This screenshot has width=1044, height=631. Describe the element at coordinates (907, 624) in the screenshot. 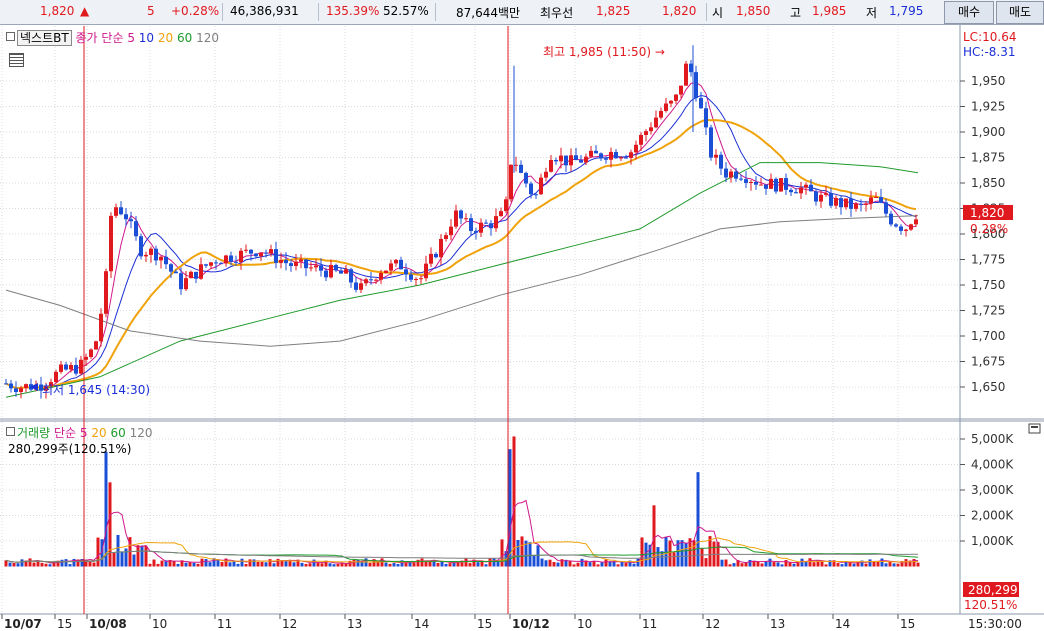

I see `x-tick-label: 15` at that location.